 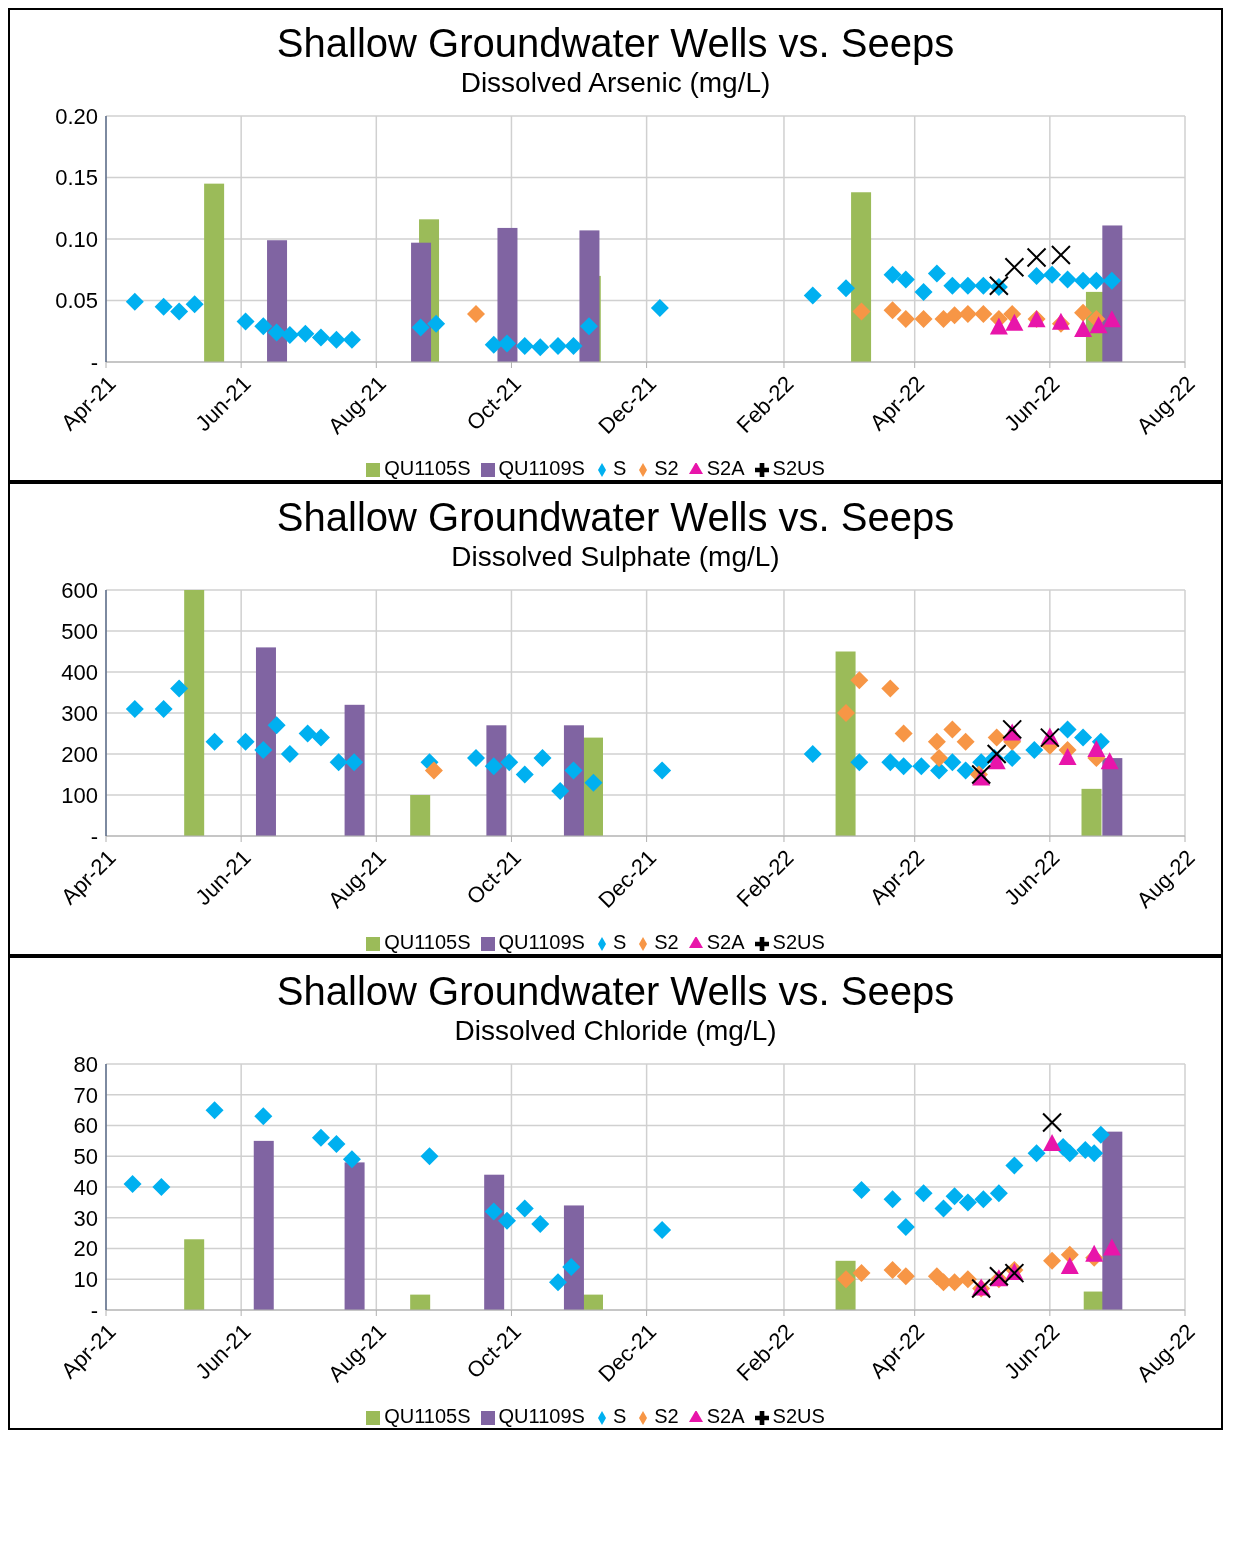 I want to click on y-tick-label: 80, so click(x=85, y=1064).